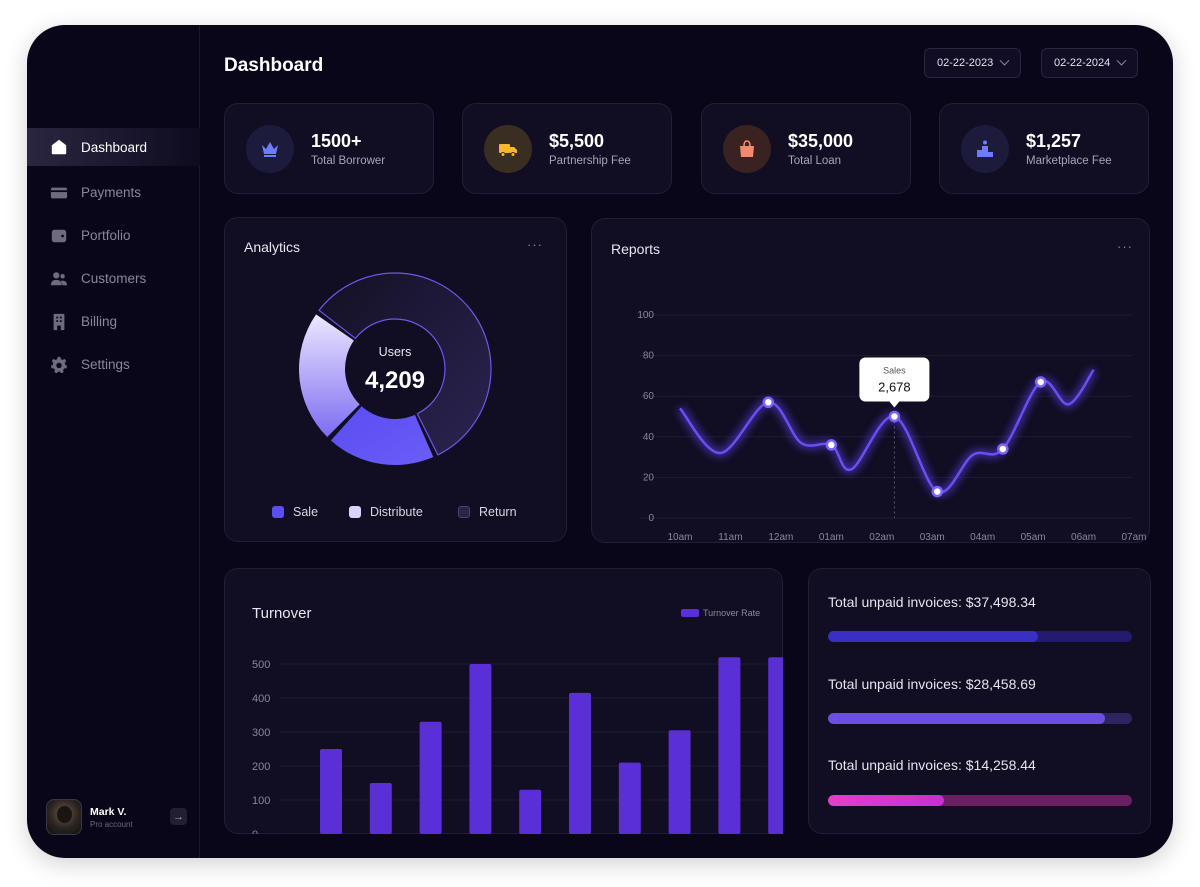 This screenshot has width=1200, height=887. I want to click on sidebar-item-dashboard: Dashboard, so click(113, 147).